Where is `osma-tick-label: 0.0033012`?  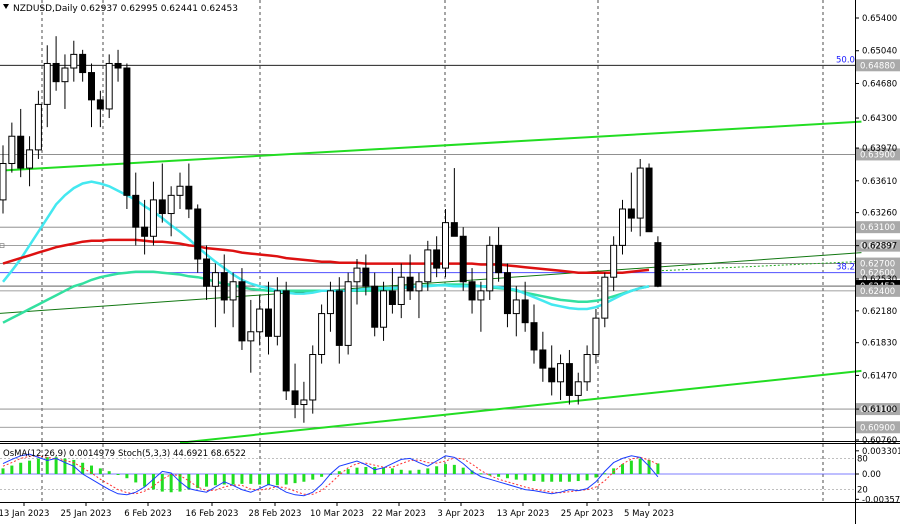
osma-tick-label: 0.0033012 is located at coordinates (881, 452).